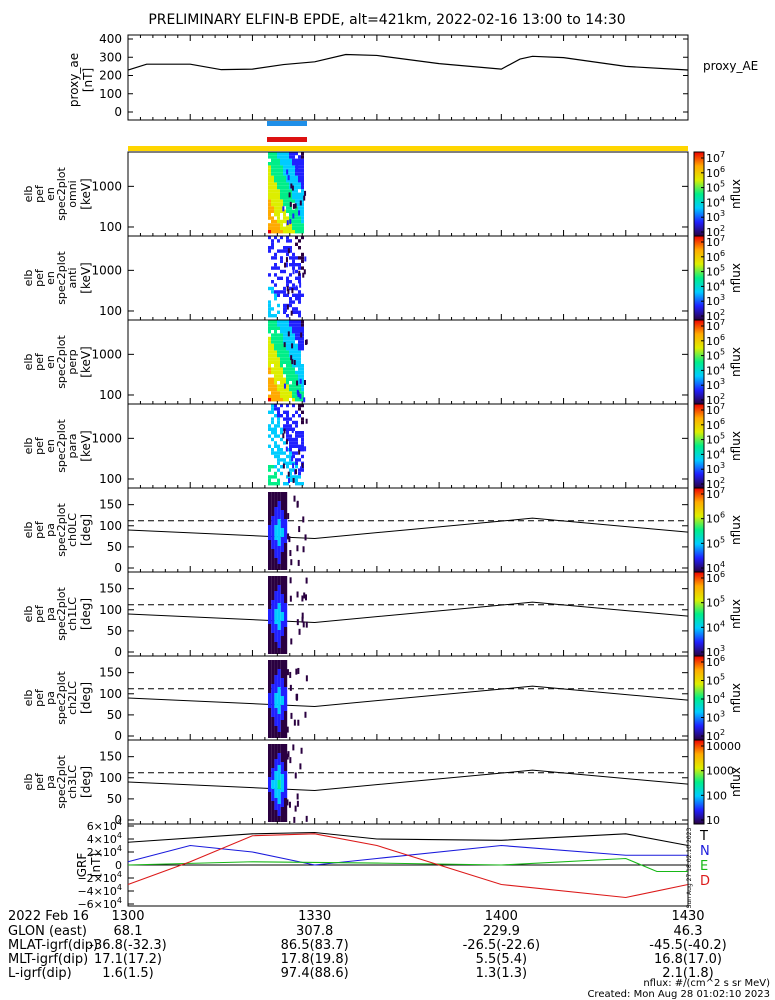 The image size is (775, 1000). Describe the element at coordinates (715, 256) in the screenshot. I see `colorbar-tick-label: 106` at that location.